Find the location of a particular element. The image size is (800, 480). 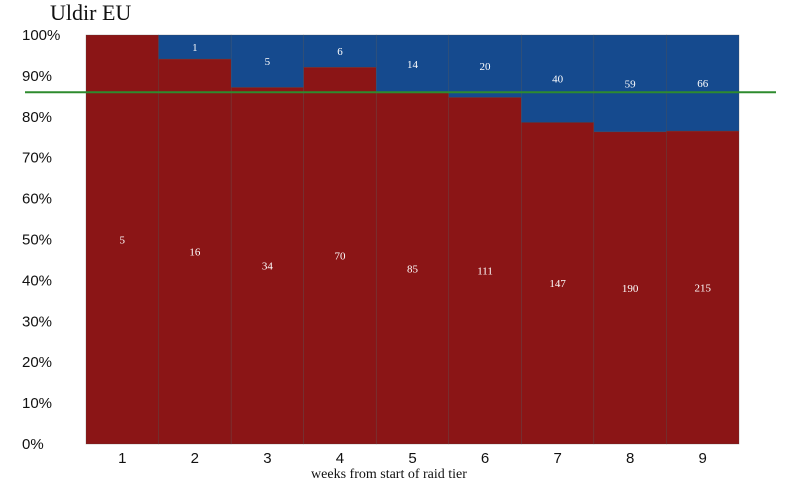

y-tick-label: 100% is located at coordinates (41, 35).